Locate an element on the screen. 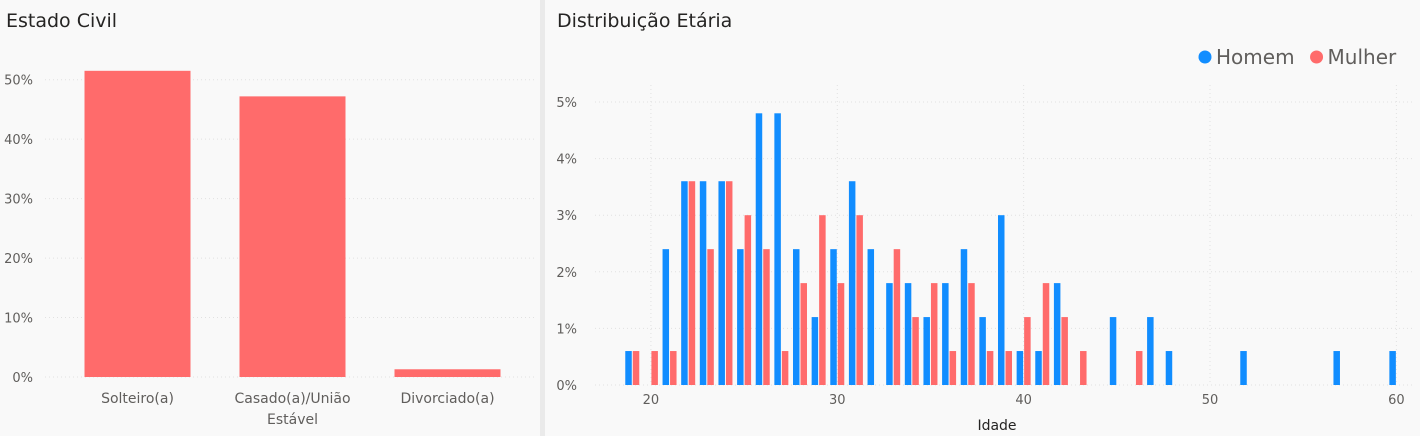  x-category-label: Estável is located at coordinates (292, 420).